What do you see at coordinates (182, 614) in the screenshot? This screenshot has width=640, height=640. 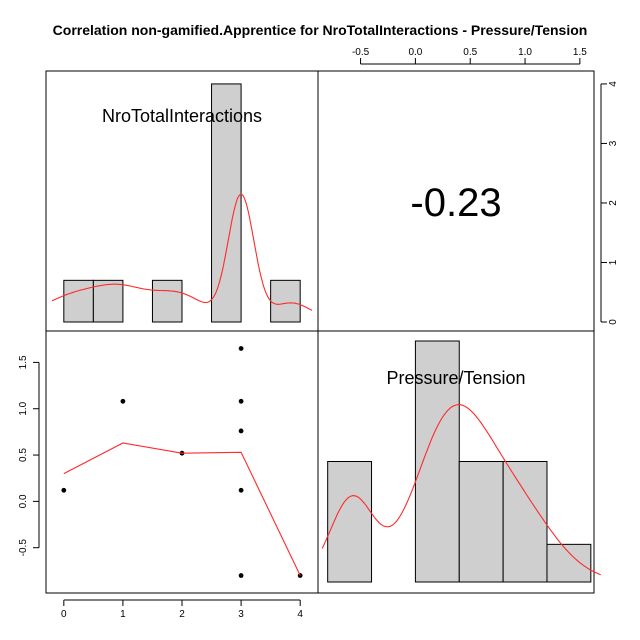 I see `x-axis-bottom-tick-label: 2` at bounding box center [182, 614].